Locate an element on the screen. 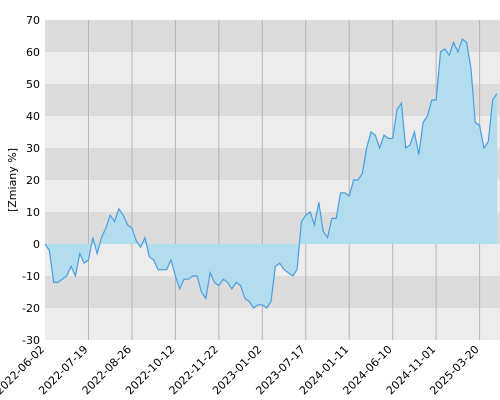 This screenshot has width=500, height=400. y-axis-label: [Zmiany %] is located at coordinates (12, 180).